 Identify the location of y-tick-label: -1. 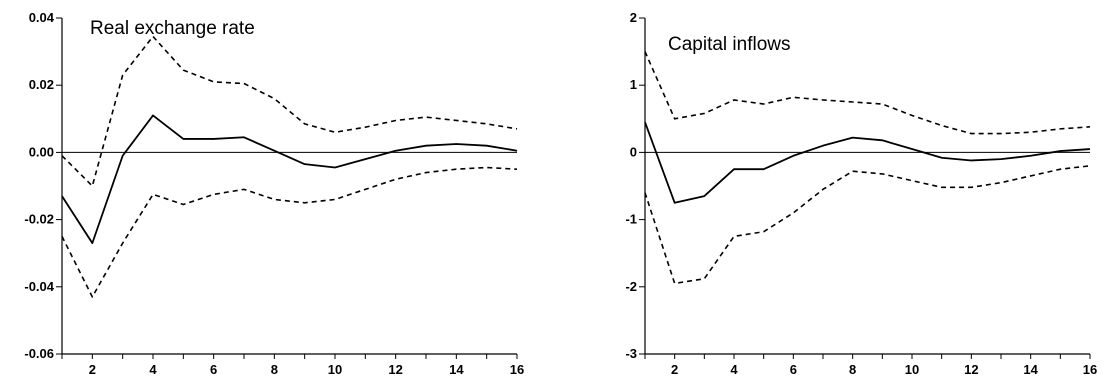
(631, 219).